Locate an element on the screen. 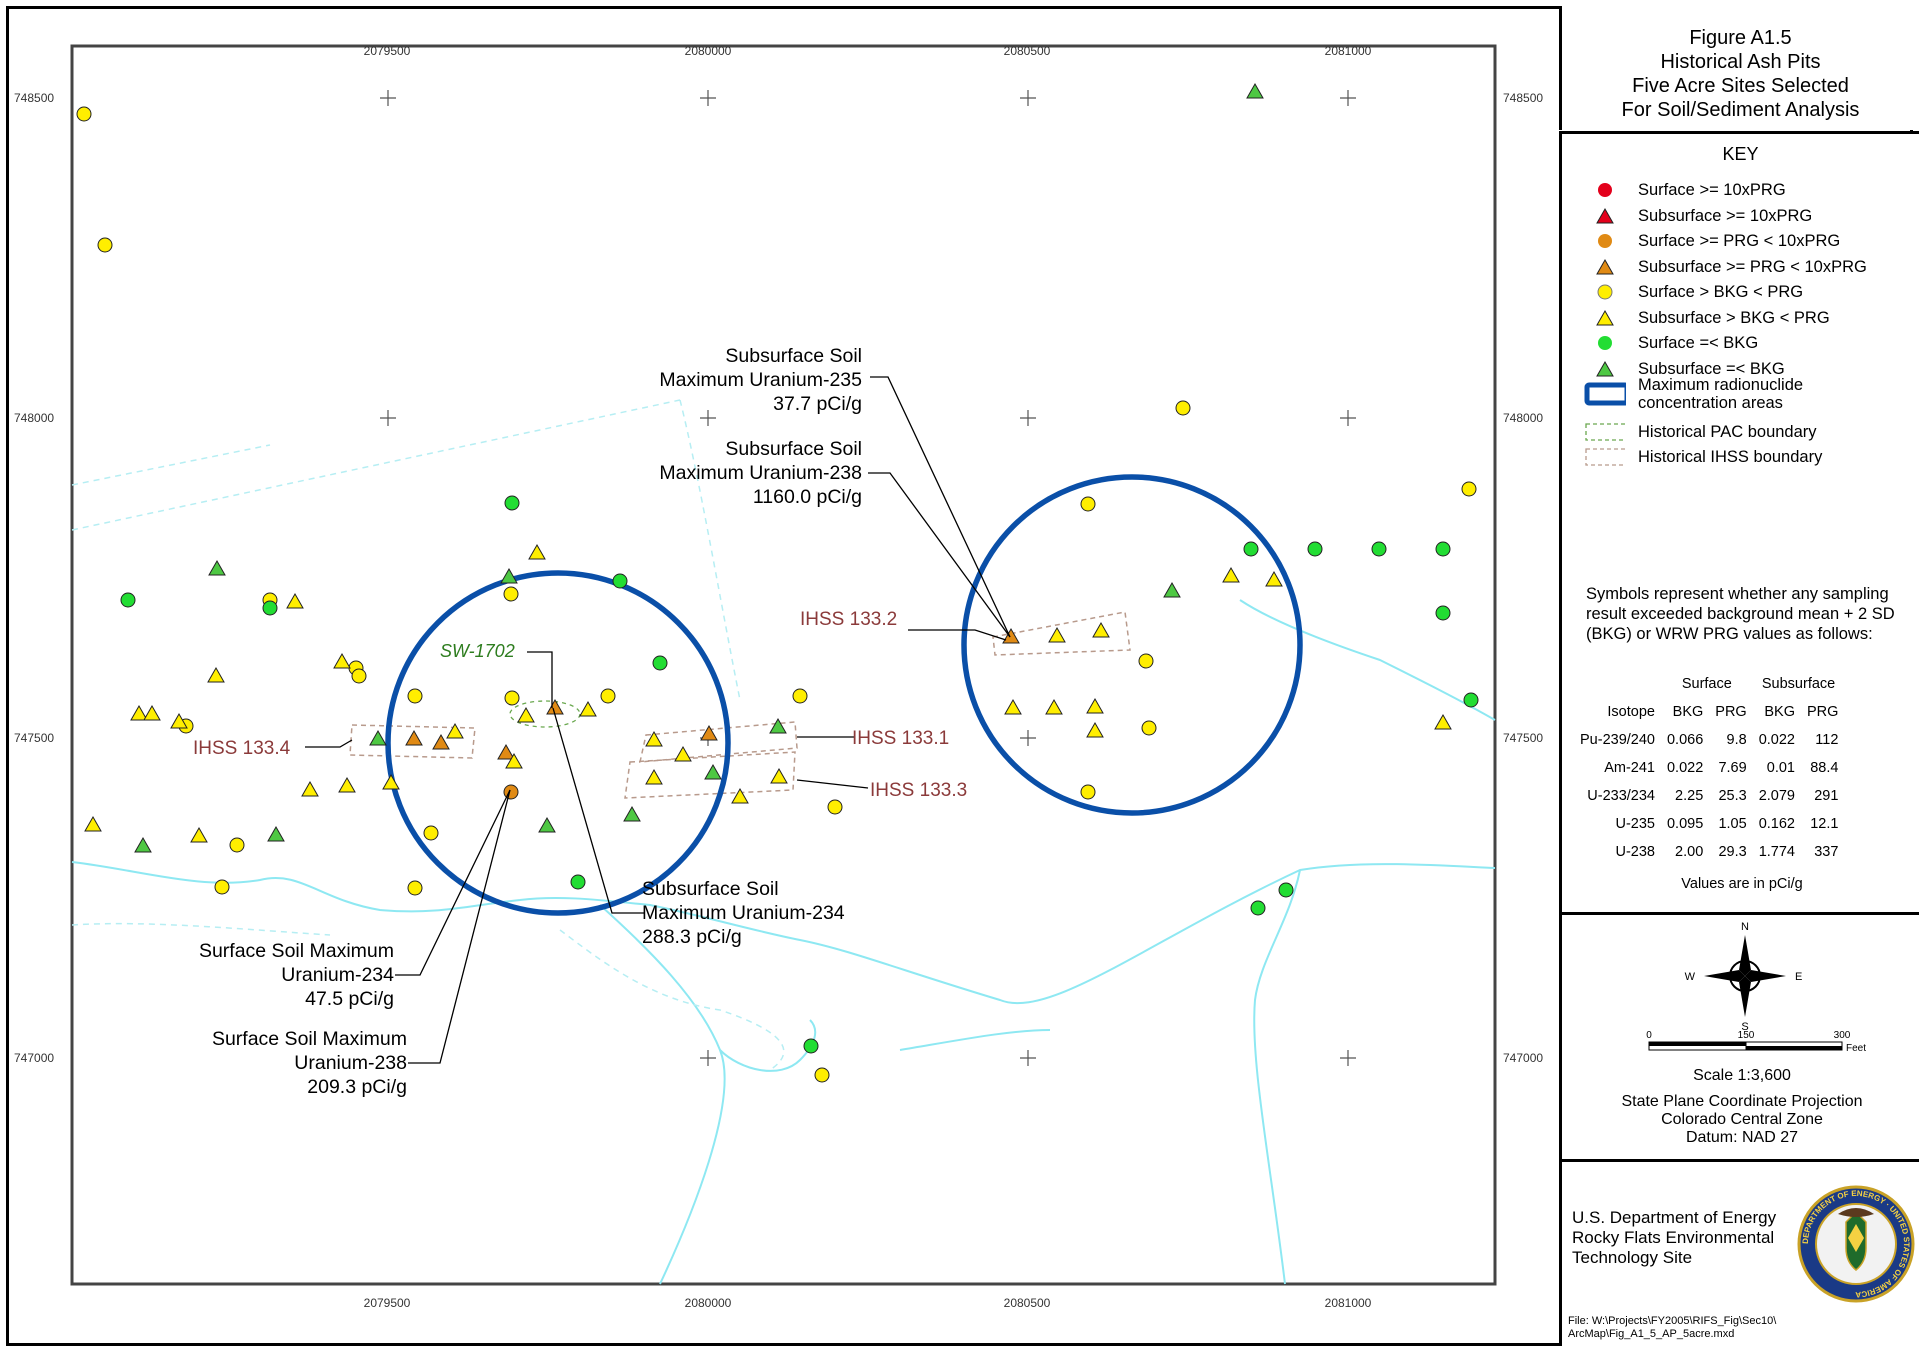 The width and height of the screenshot is (1919, 1346). callout-u234-sub-line2: Maximum Uranium-234 is located at coordinates (743, 913).